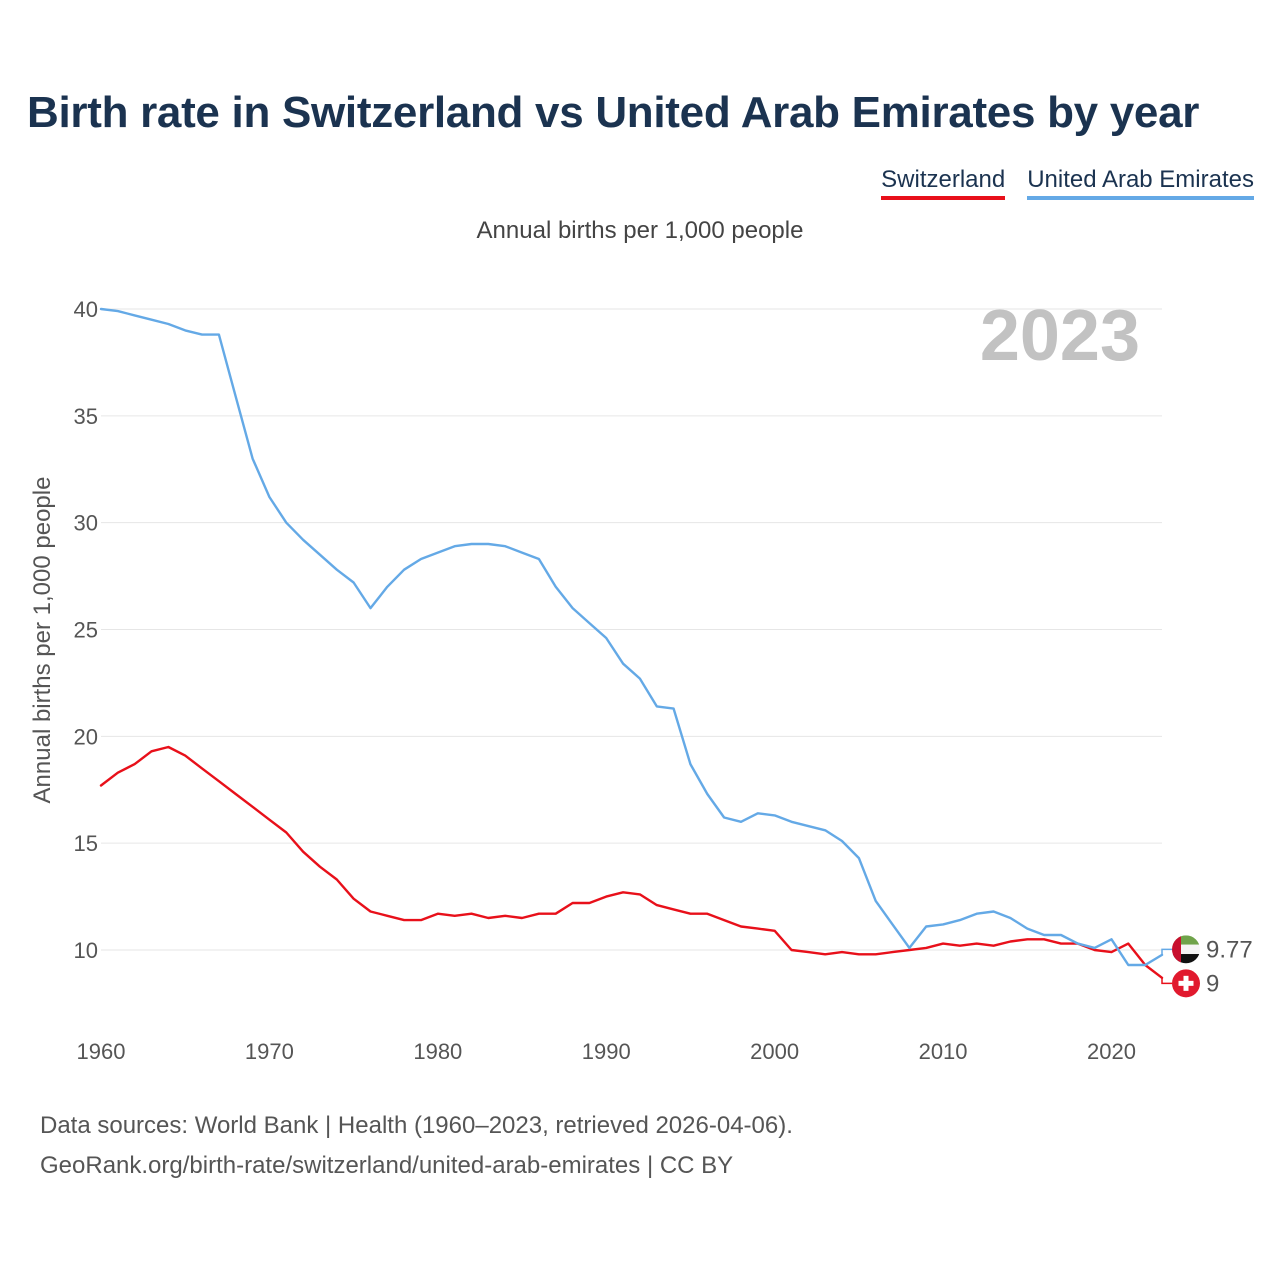 The image size is (1280, 1280). Describe the element at coordinates (42, 640) in the screenshot. I see `y-axis-label: Annual births per 1,000 people` at that location.